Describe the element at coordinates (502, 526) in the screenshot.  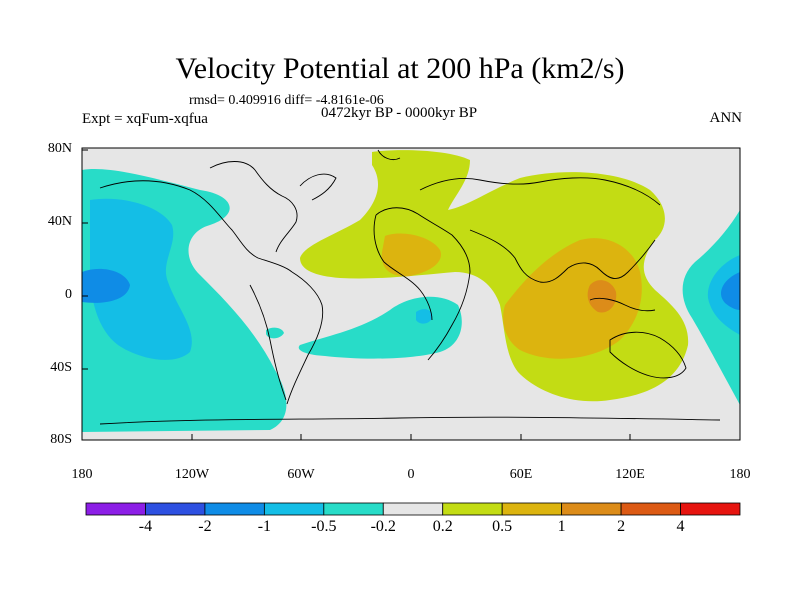
I see `colorbar-label: 0.5` at that location.